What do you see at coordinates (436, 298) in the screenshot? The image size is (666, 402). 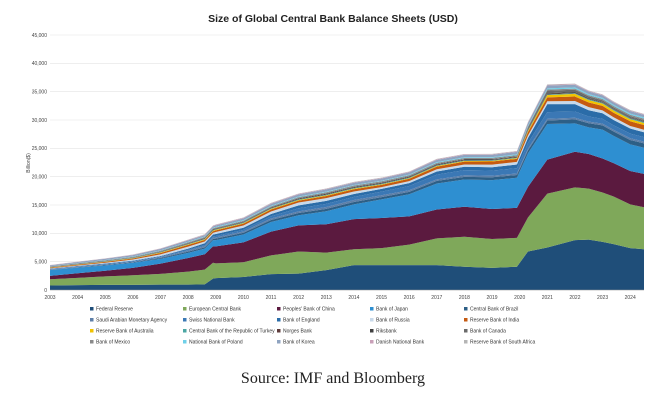 I see `x-tick-label: 2017` at bounding box center [436, 298].